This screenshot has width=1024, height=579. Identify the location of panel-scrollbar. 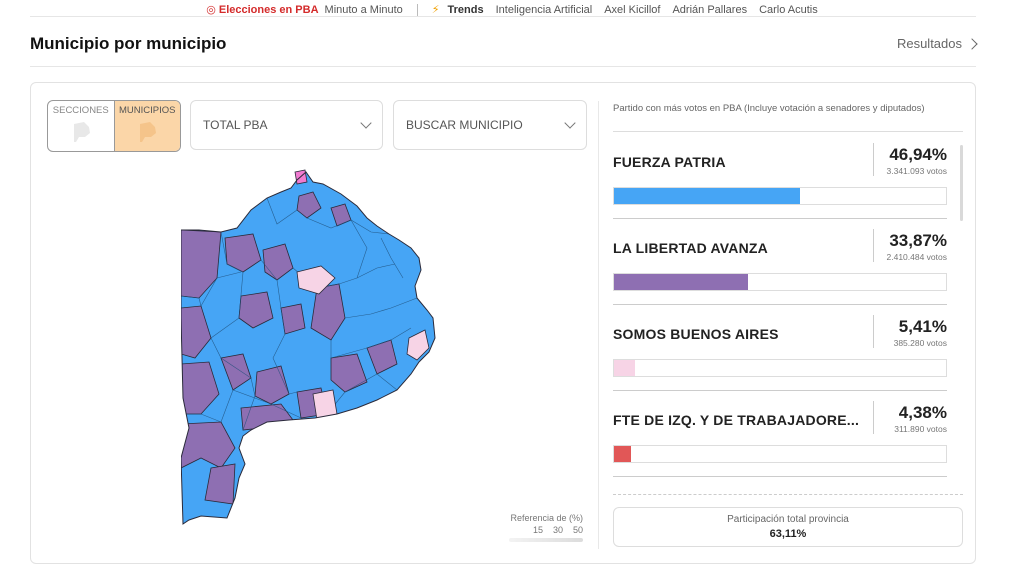
(961, 183).